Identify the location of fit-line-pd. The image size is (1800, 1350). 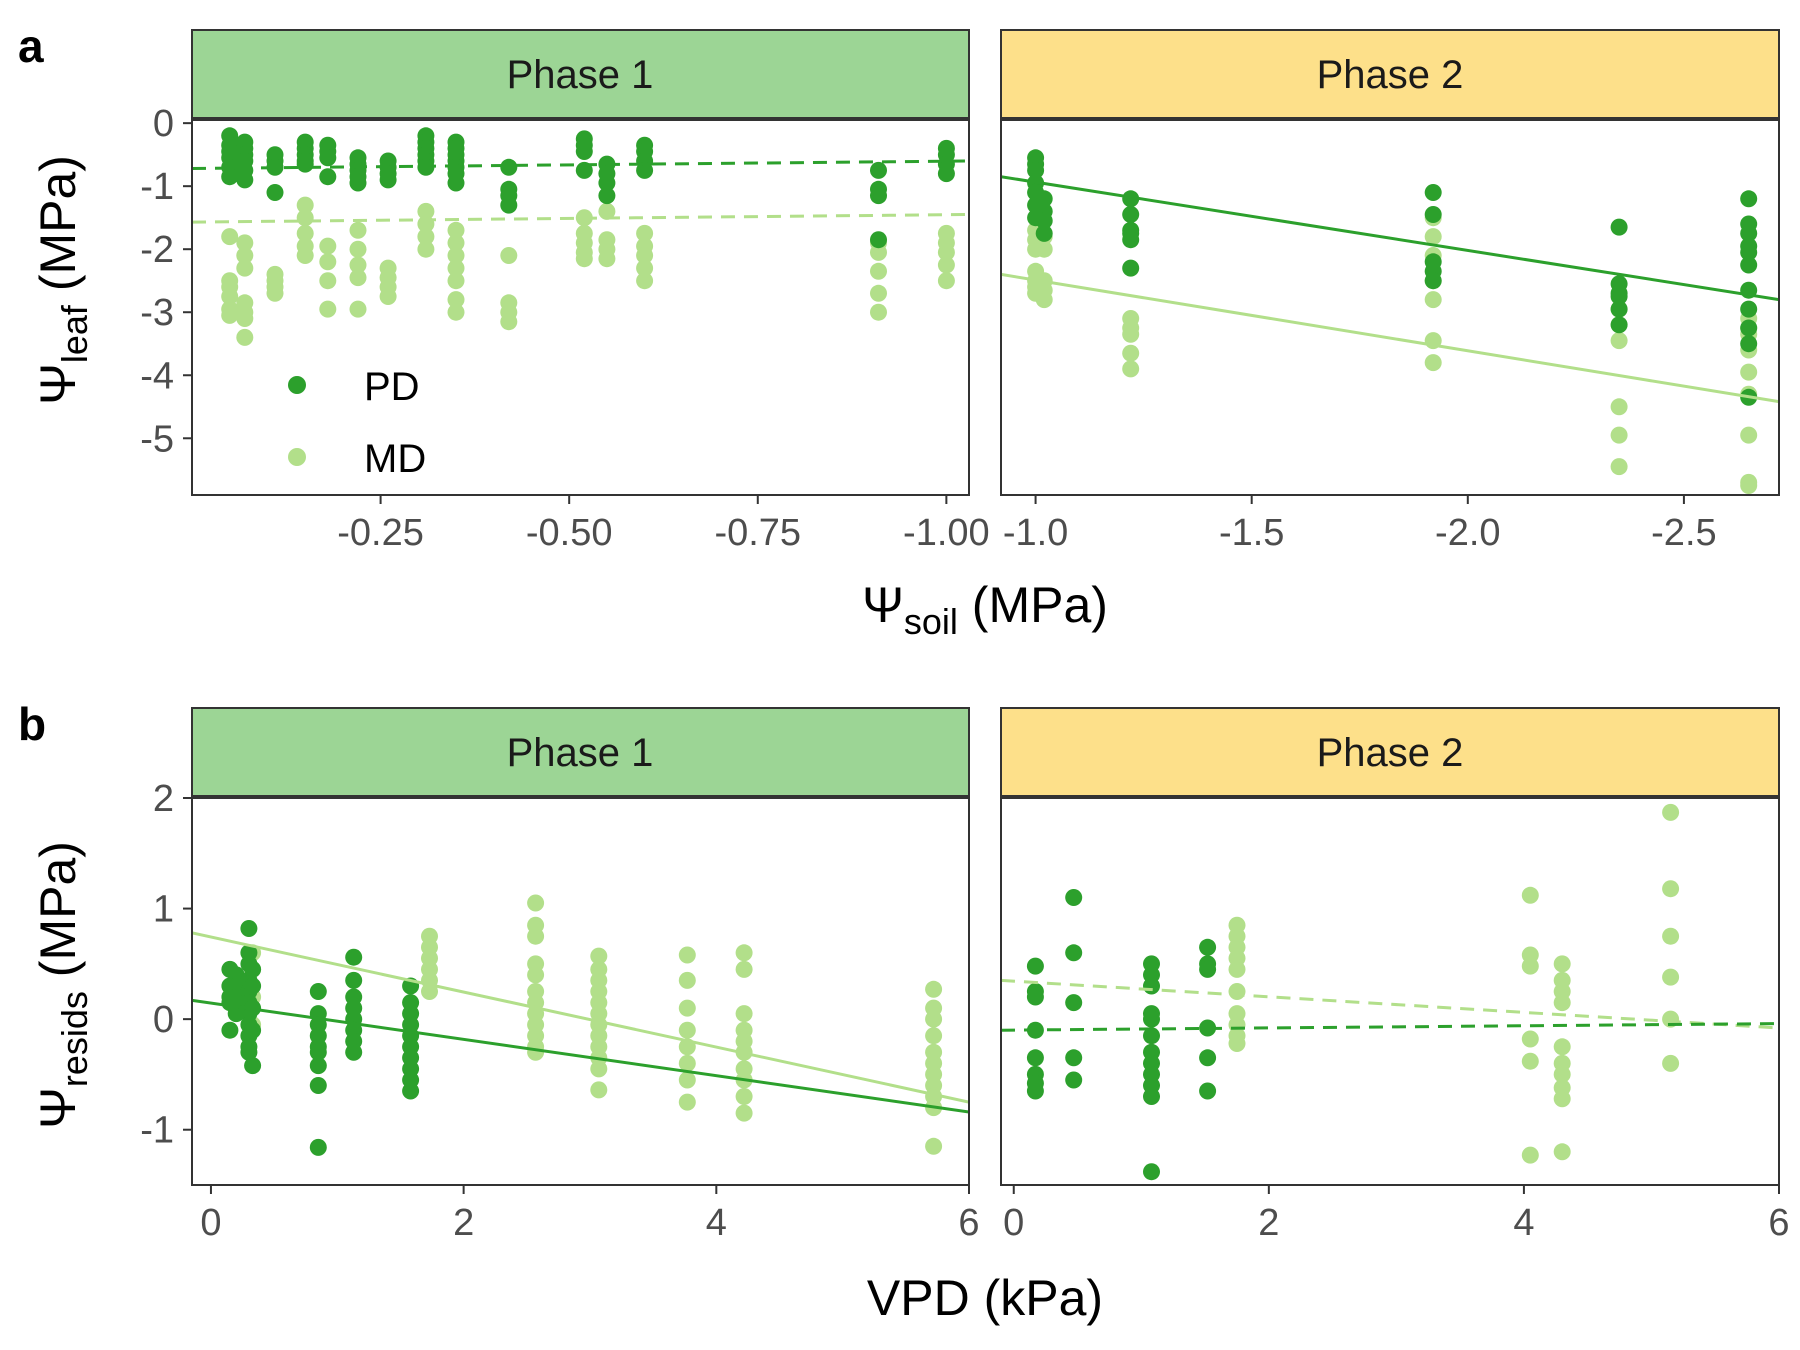
(580, 1056).